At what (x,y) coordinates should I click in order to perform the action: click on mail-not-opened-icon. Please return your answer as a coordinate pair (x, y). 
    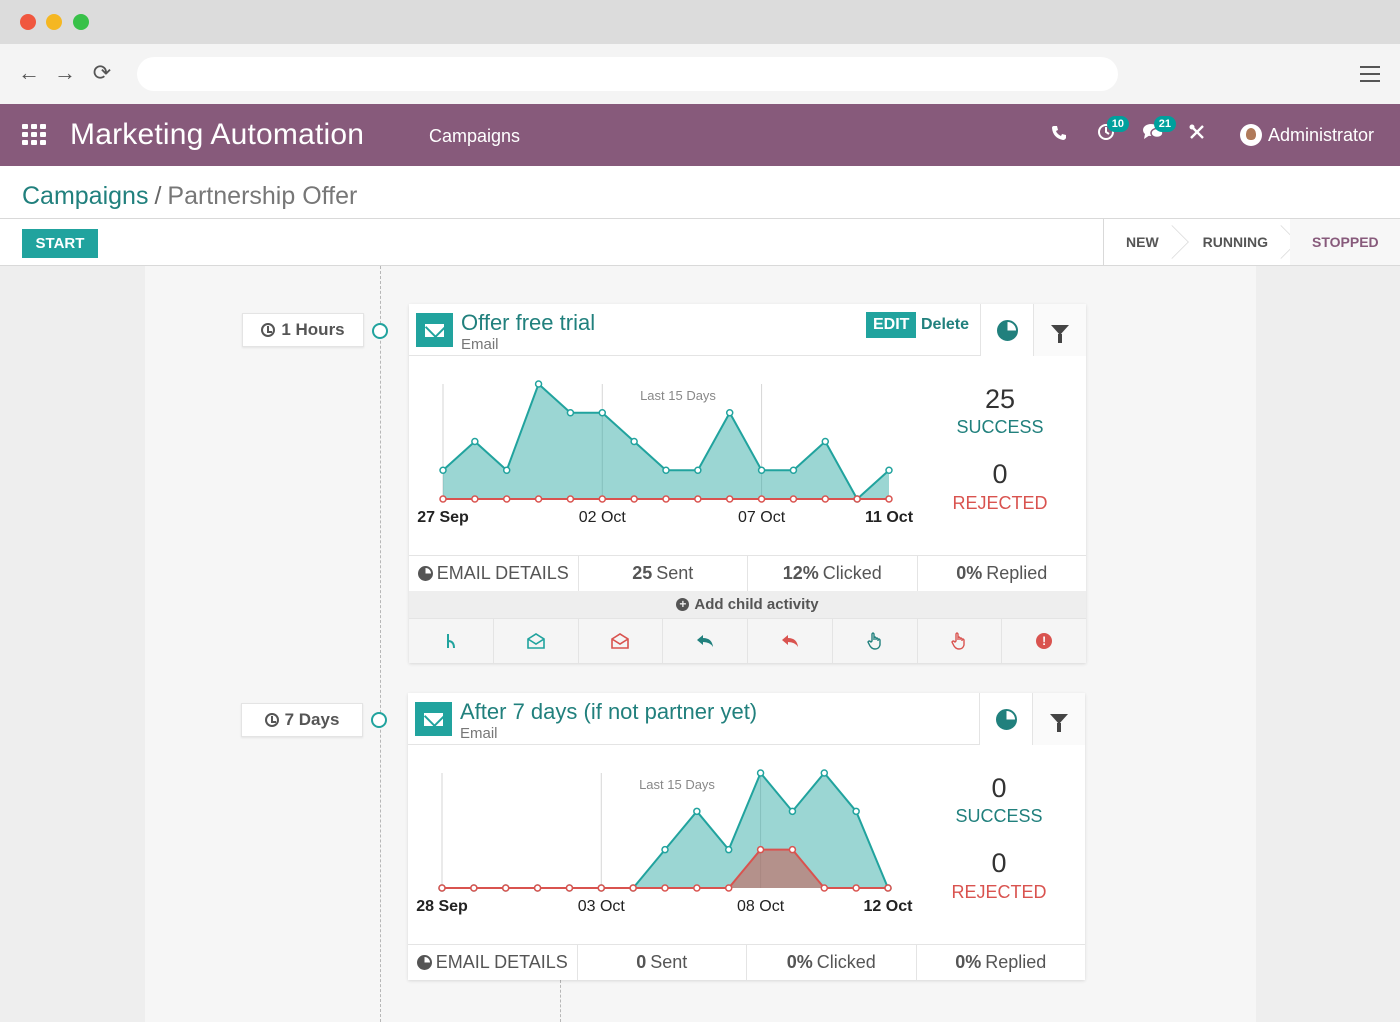
    Looking at the image, I should click on (621, 641).